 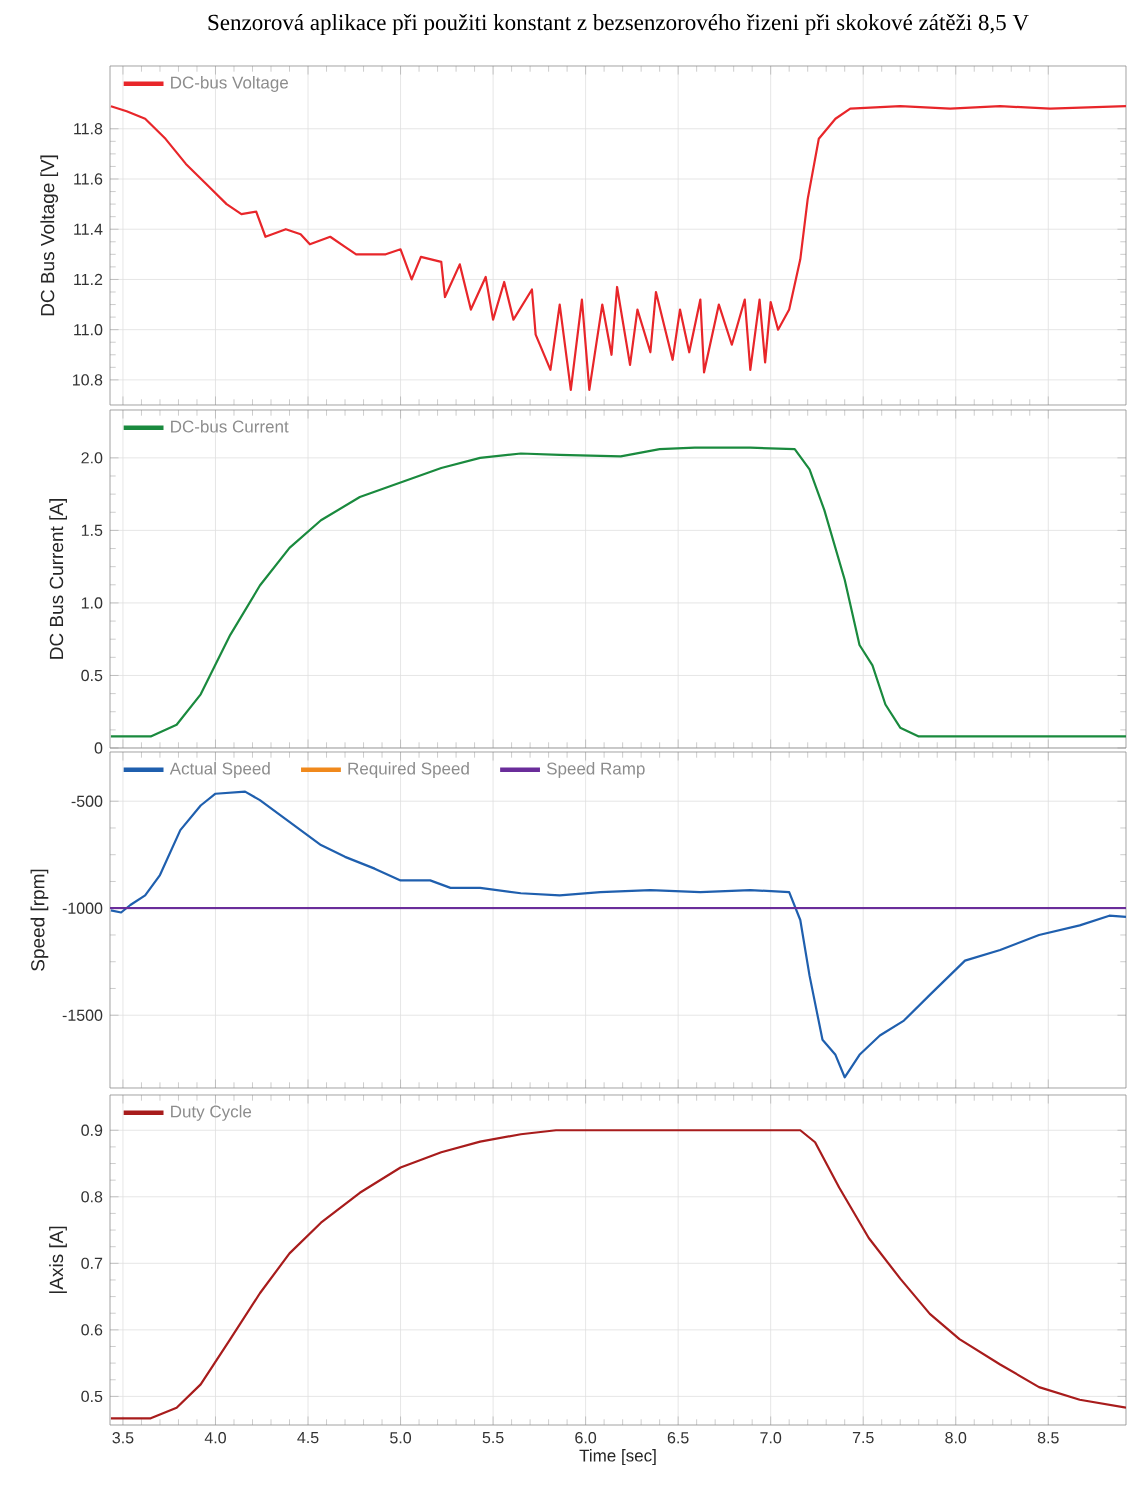 I want to click on y-tick-label: 0, so click(x=98, y=748).